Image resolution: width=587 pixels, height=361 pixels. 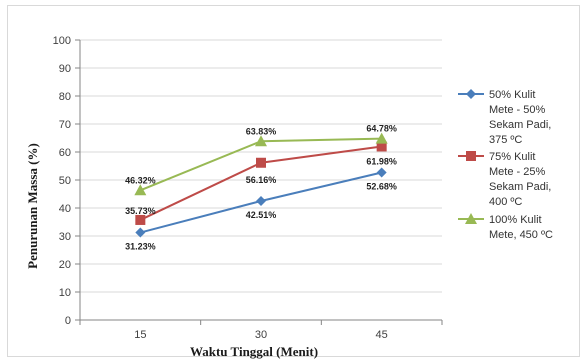 I want to click on y-tick-label: 80, so click(x=65, y=97).